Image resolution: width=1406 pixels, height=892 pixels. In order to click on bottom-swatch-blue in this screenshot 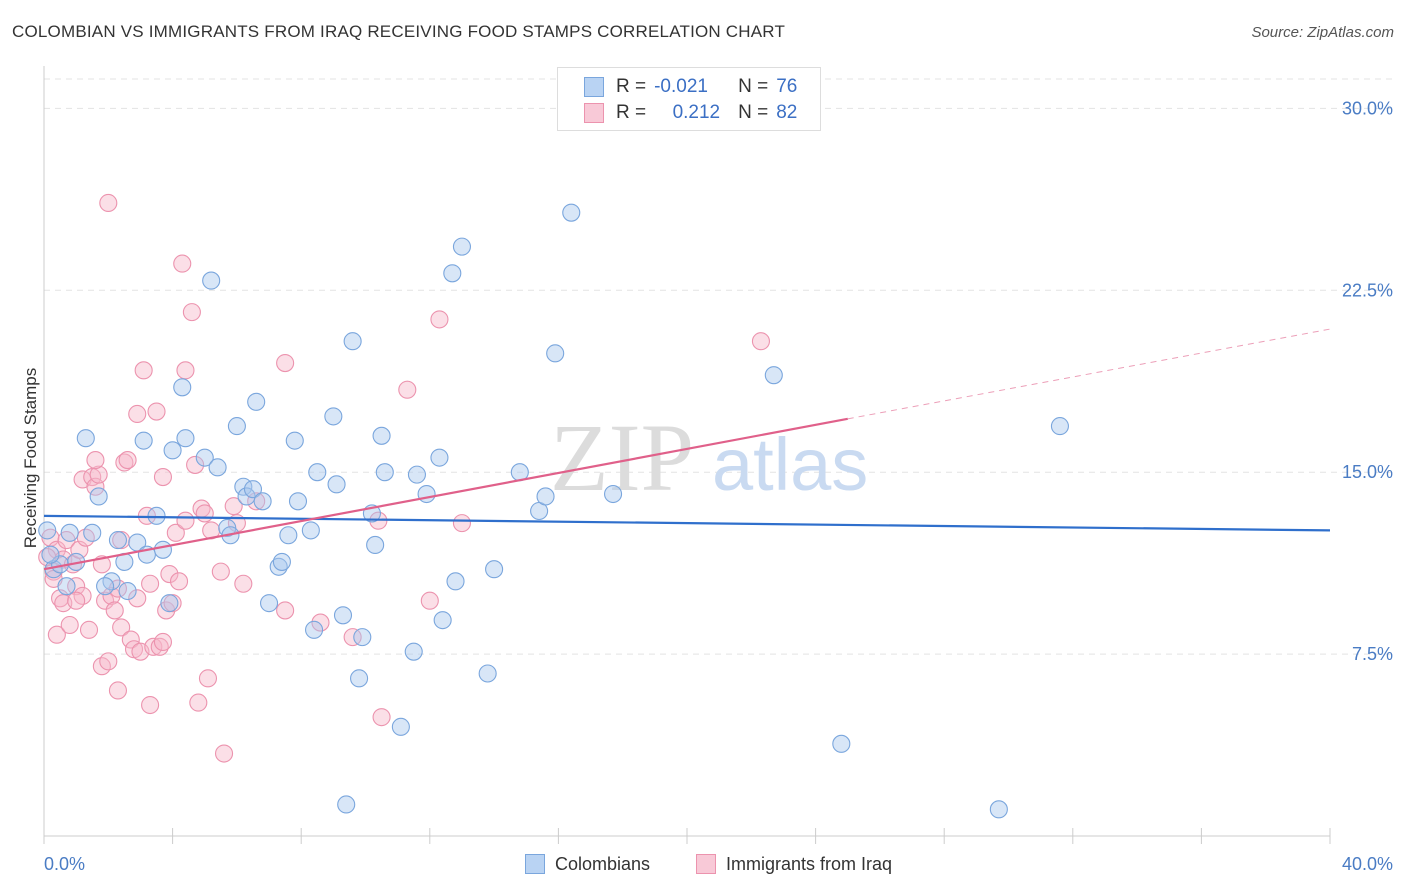, I will do `click(535, 864)`.